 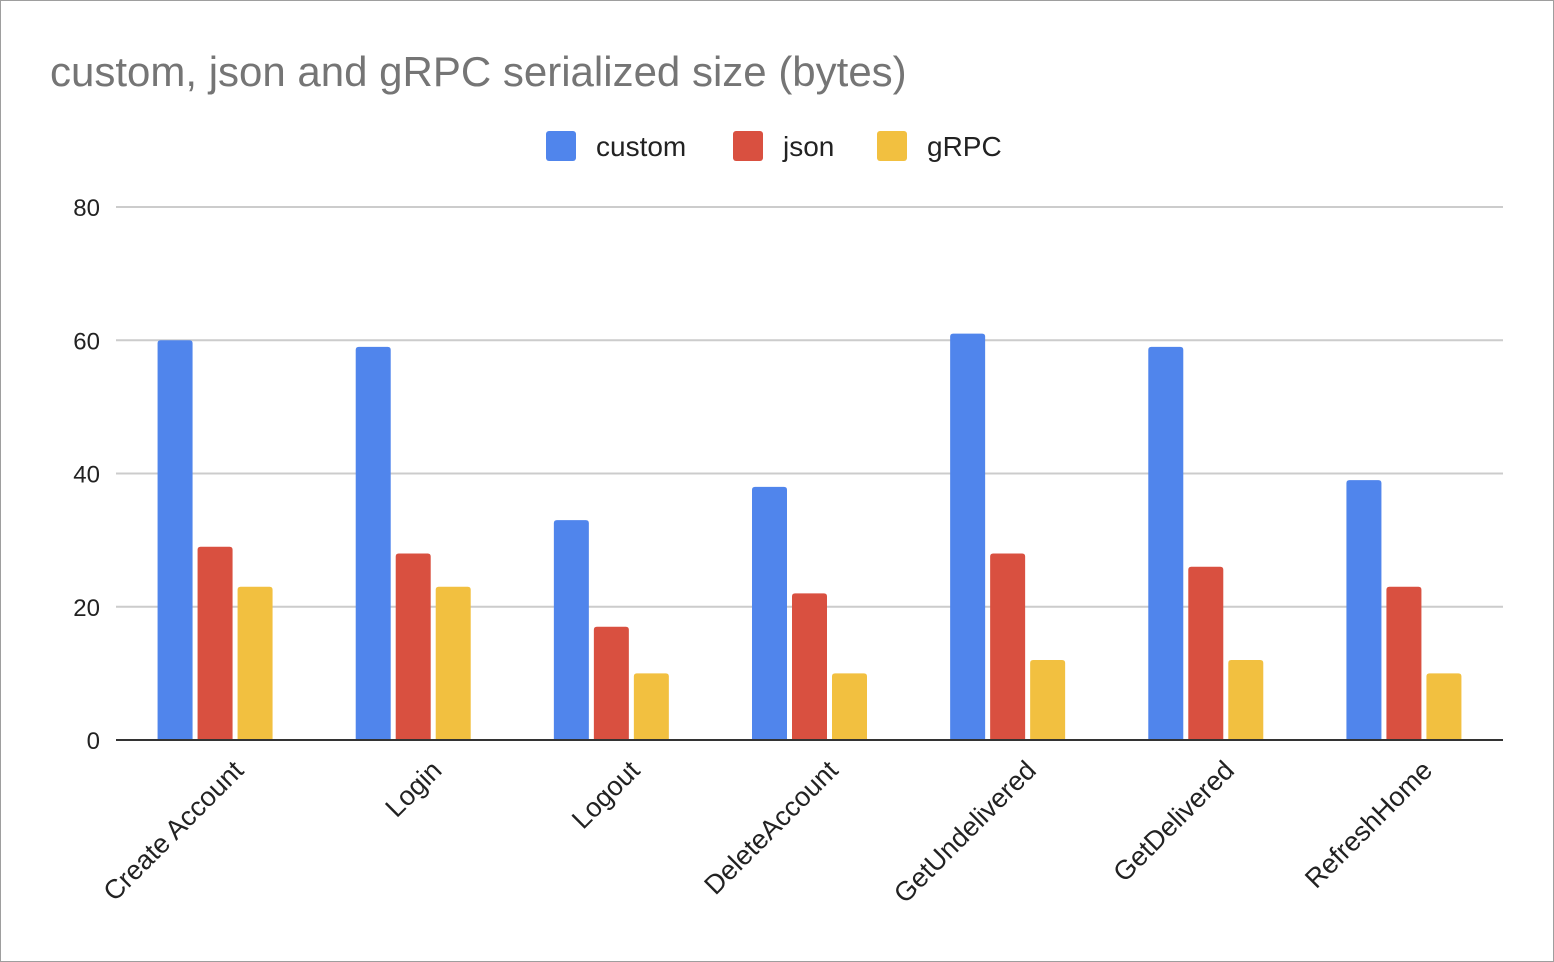 What do you see at coordinates (1048, 700) in the screenshot?
I see `bar-grpc-getundelivered` at bounding box center [1048, 700].